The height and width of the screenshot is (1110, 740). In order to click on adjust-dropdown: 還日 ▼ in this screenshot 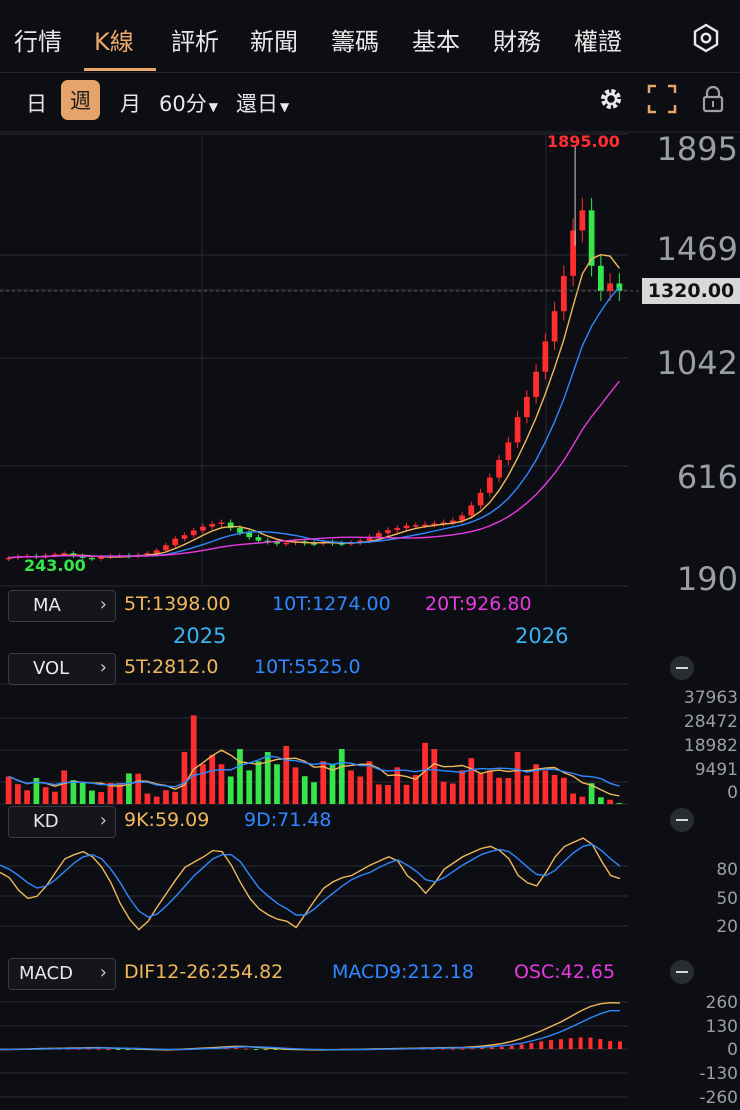, I will do `click(262, 103)`.